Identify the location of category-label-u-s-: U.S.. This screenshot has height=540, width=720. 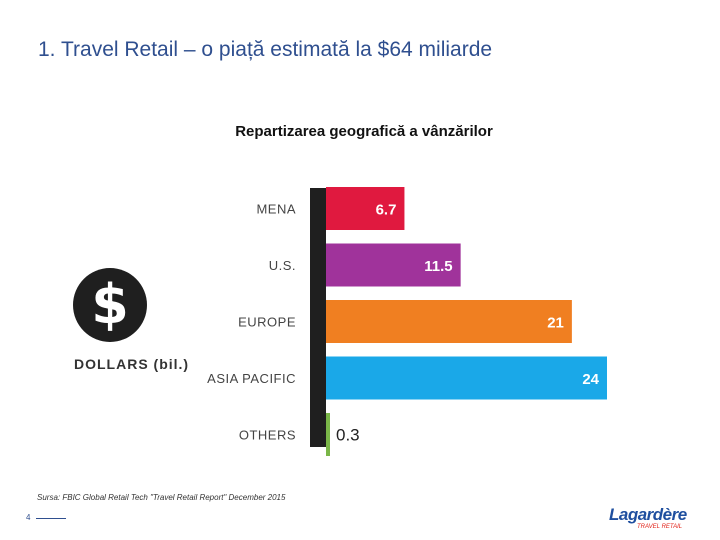
(282, 265).